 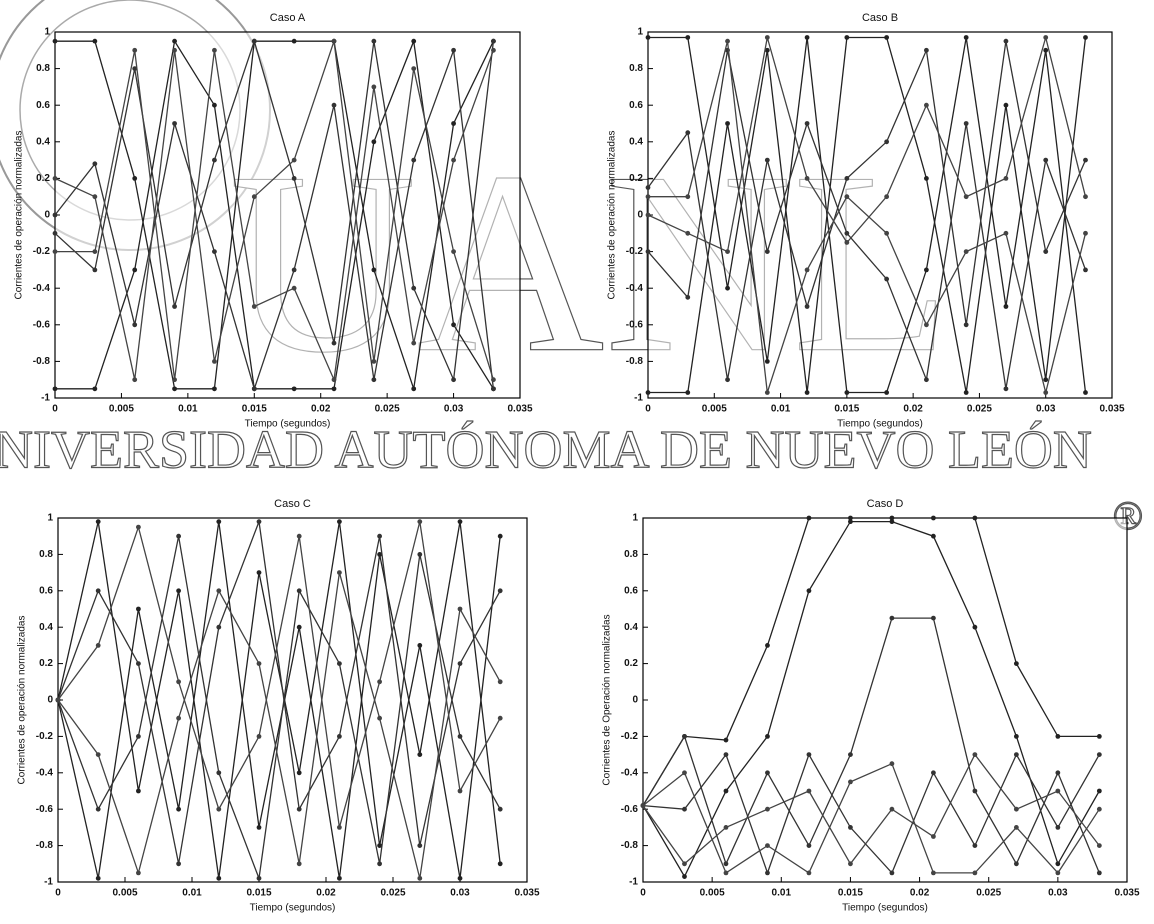 I want to click on chart-title: Caso C, so click(x=292, y=504).